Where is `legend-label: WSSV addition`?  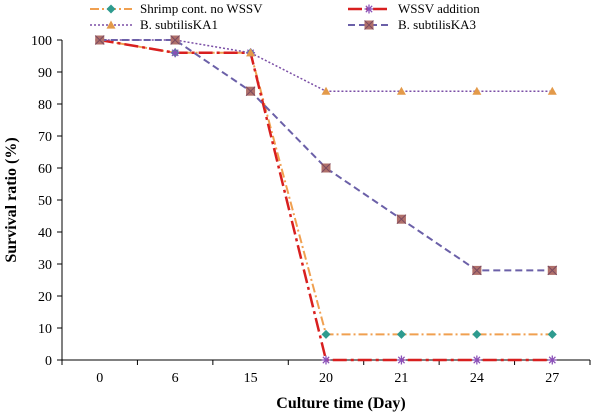
legend-label: WSSV addition is located at coordinates (439, 8).